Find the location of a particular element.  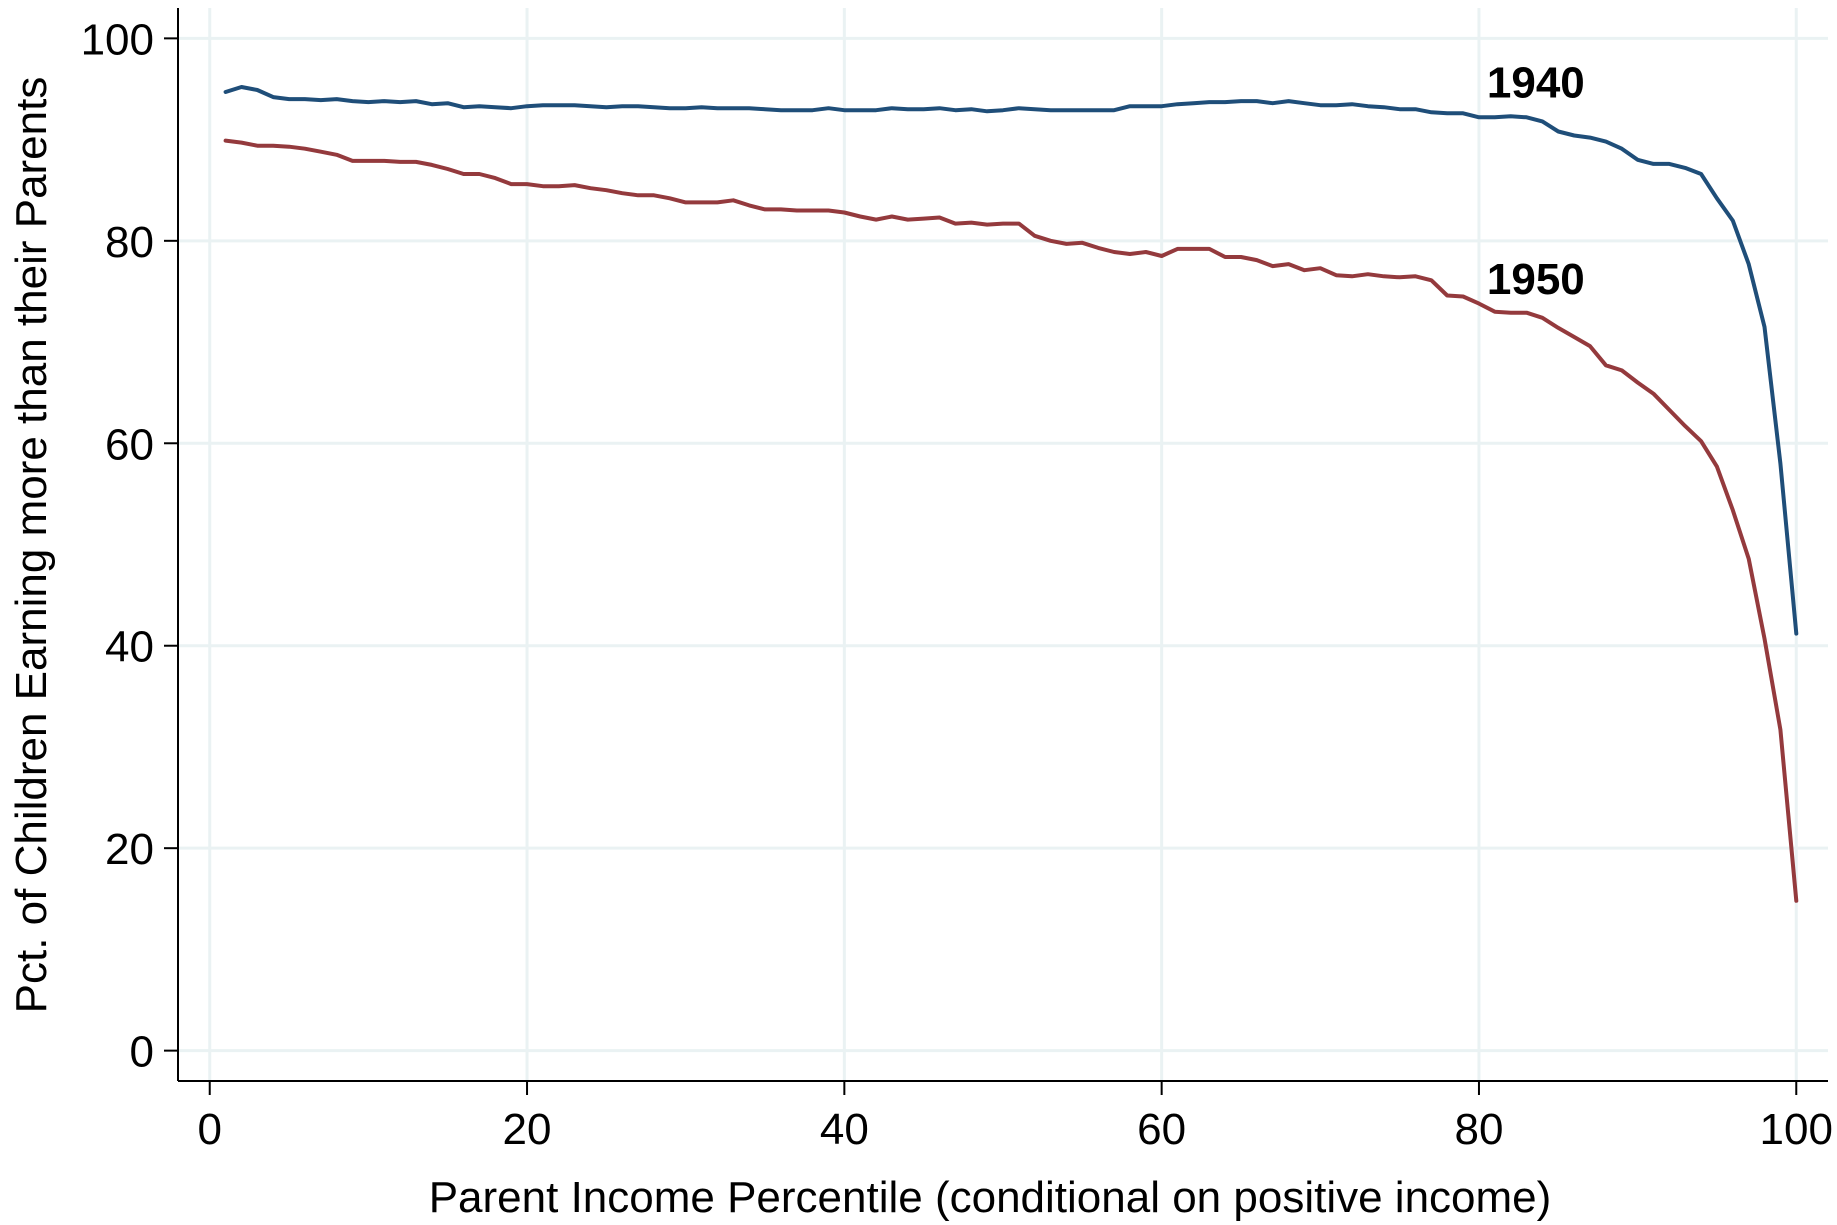

x-tick-label: 0 is located at coordinates (209, 1129).